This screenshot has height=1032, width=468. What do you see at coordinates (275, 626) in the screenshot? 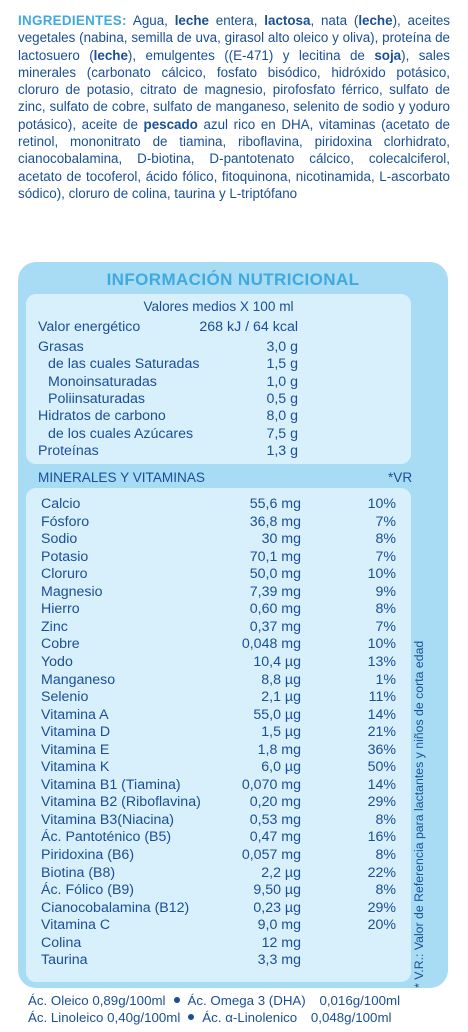
I see `mineral-value: 0,37 mg` at bounding box center [275, 626].